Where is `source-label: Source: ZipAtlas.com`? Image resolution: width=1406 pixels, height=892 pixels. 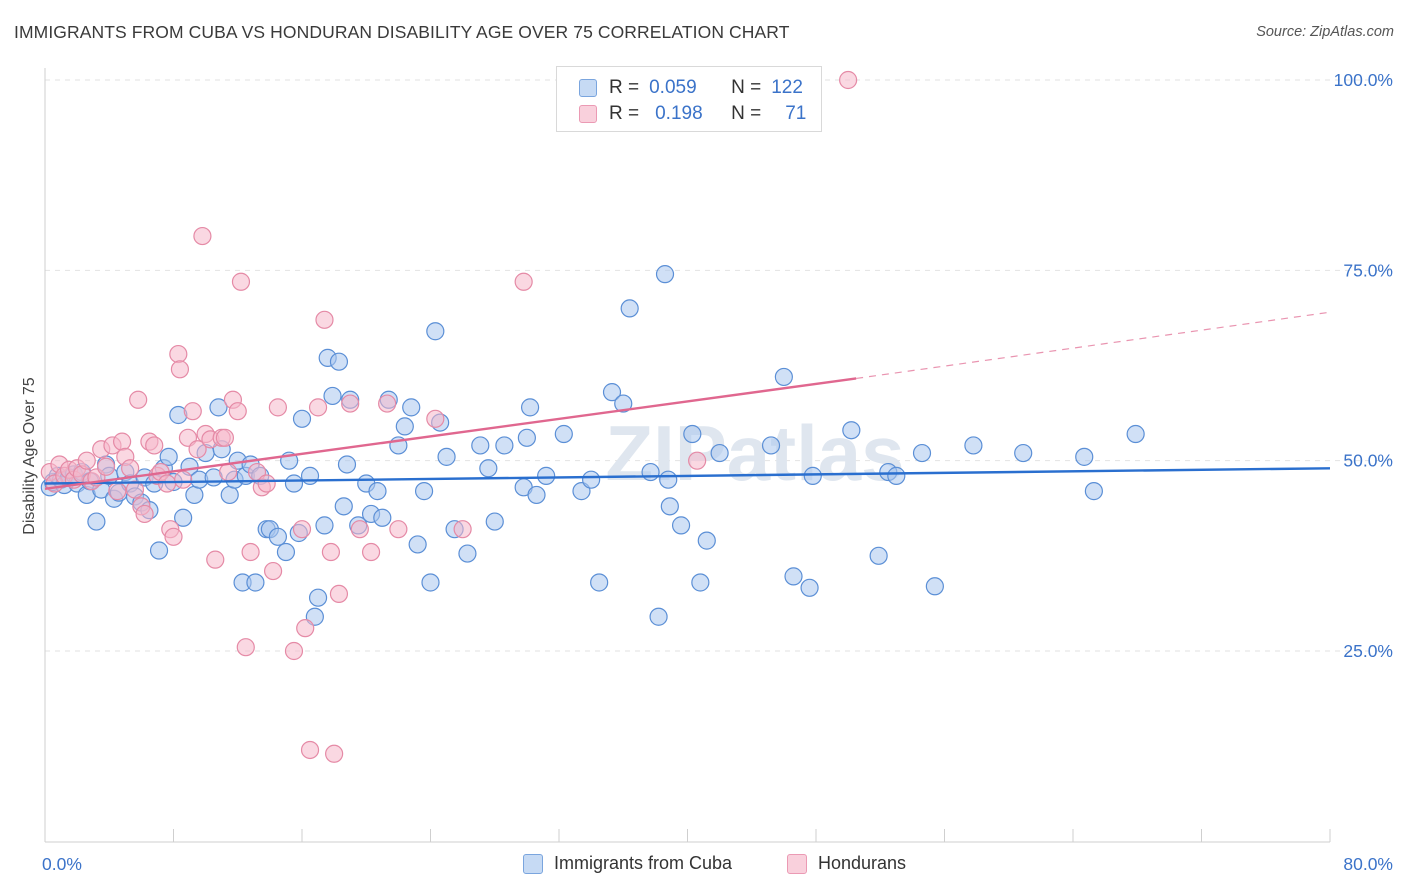 source-label: Source: ZipAtlas.com is located at coordinates (1325, 32).